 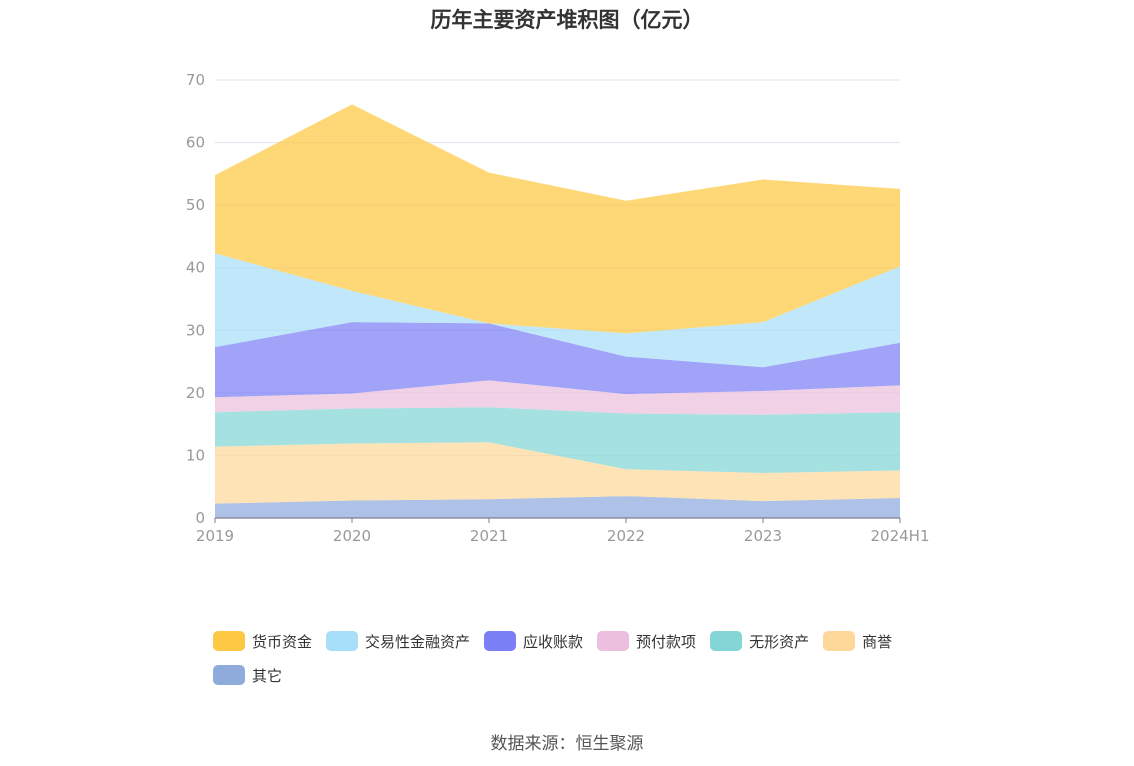 I want to click on legend-item: 应收账款, so click(x=533, y=641).